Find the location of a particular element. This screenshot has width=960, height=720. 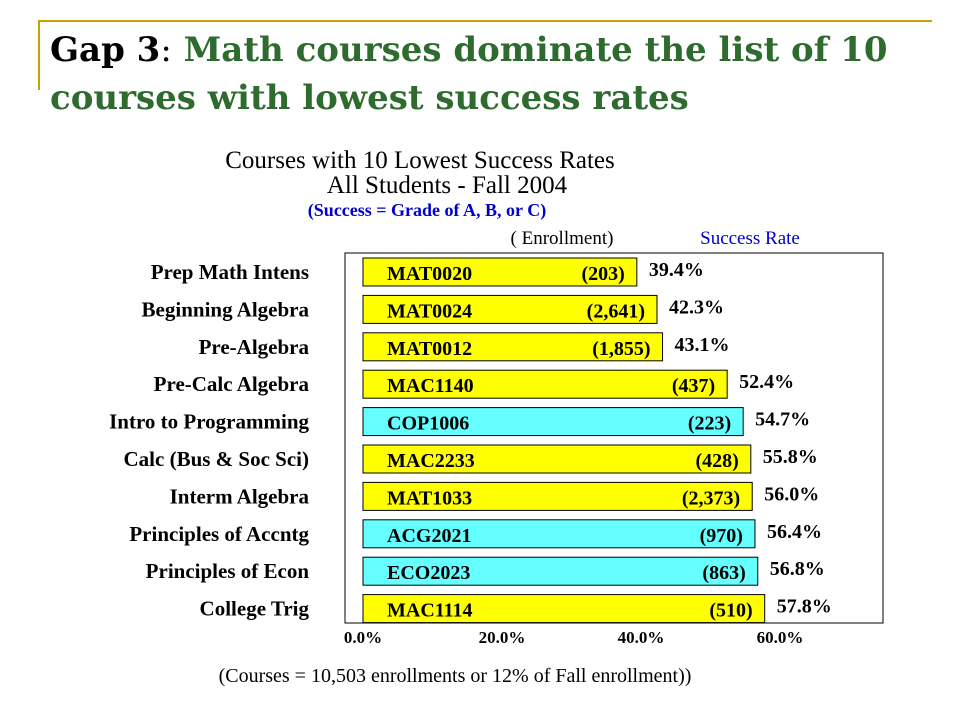

enrollment-label: (2,641) is located at coordinates (616, 311).